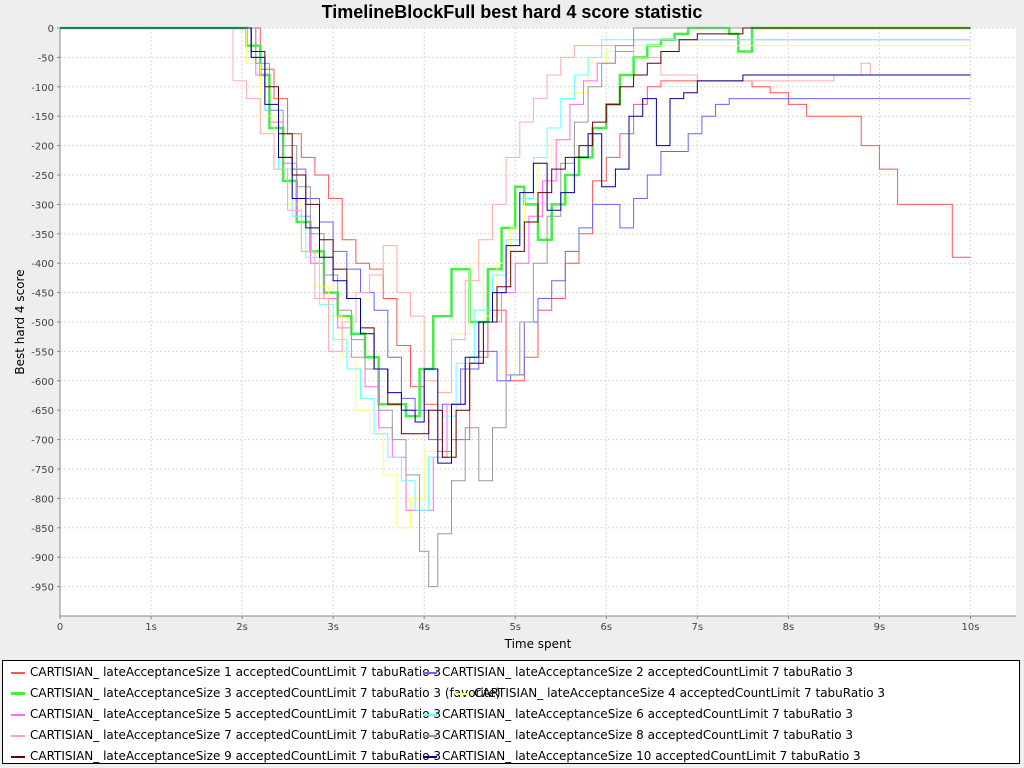 The height and width of the screenshot is (768, 1024). I want to click on y-tick-label: -900, so click(42, 558).